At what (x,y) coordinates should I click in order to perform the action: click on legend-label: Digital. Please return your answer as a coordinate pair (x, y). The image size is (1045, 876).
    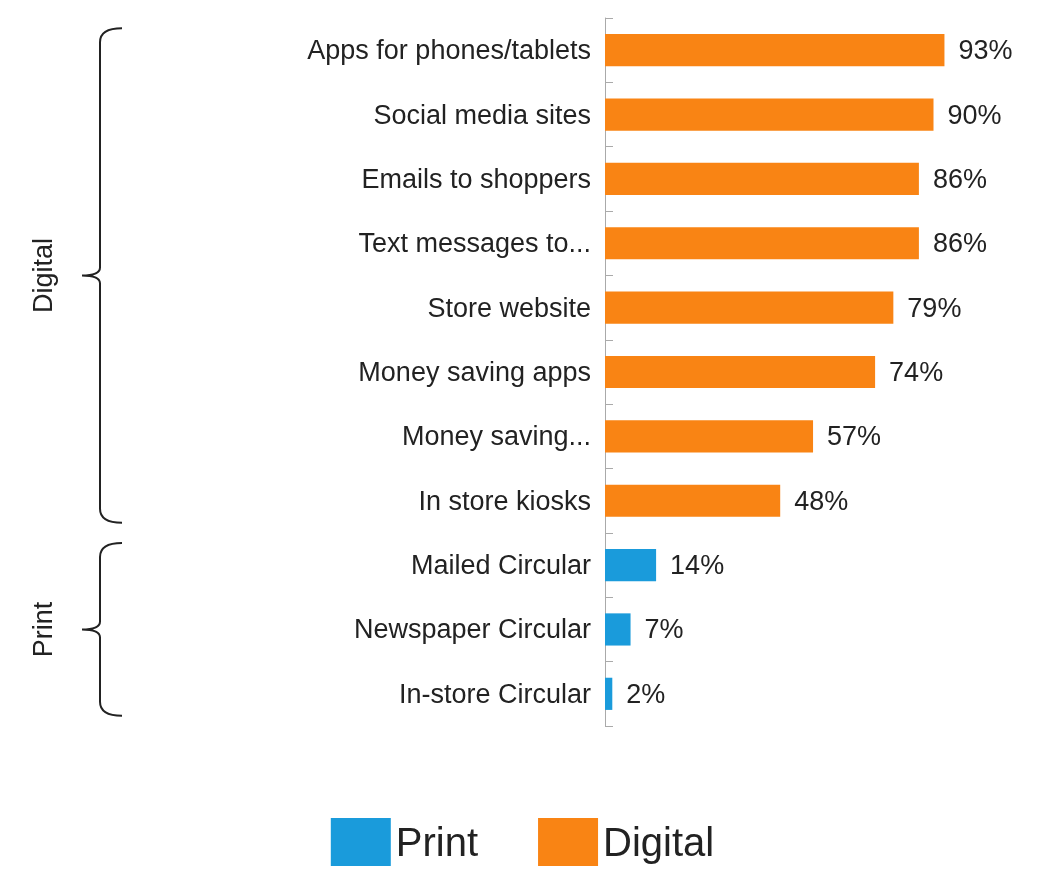
    Looking at the image, I should click on (659, 842).